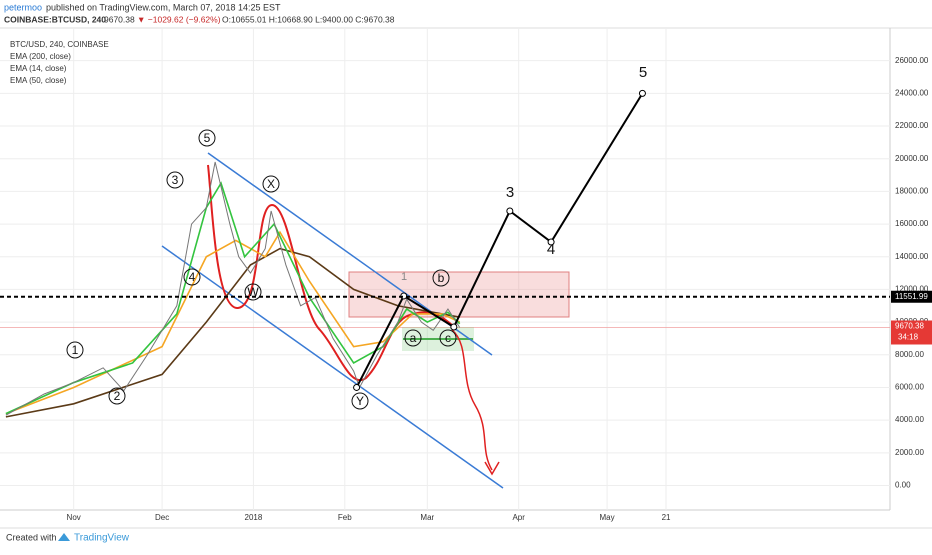  Describe the element at coordinates (607, 517) in the screenshot. I see `x-tick-label: May` at that location.